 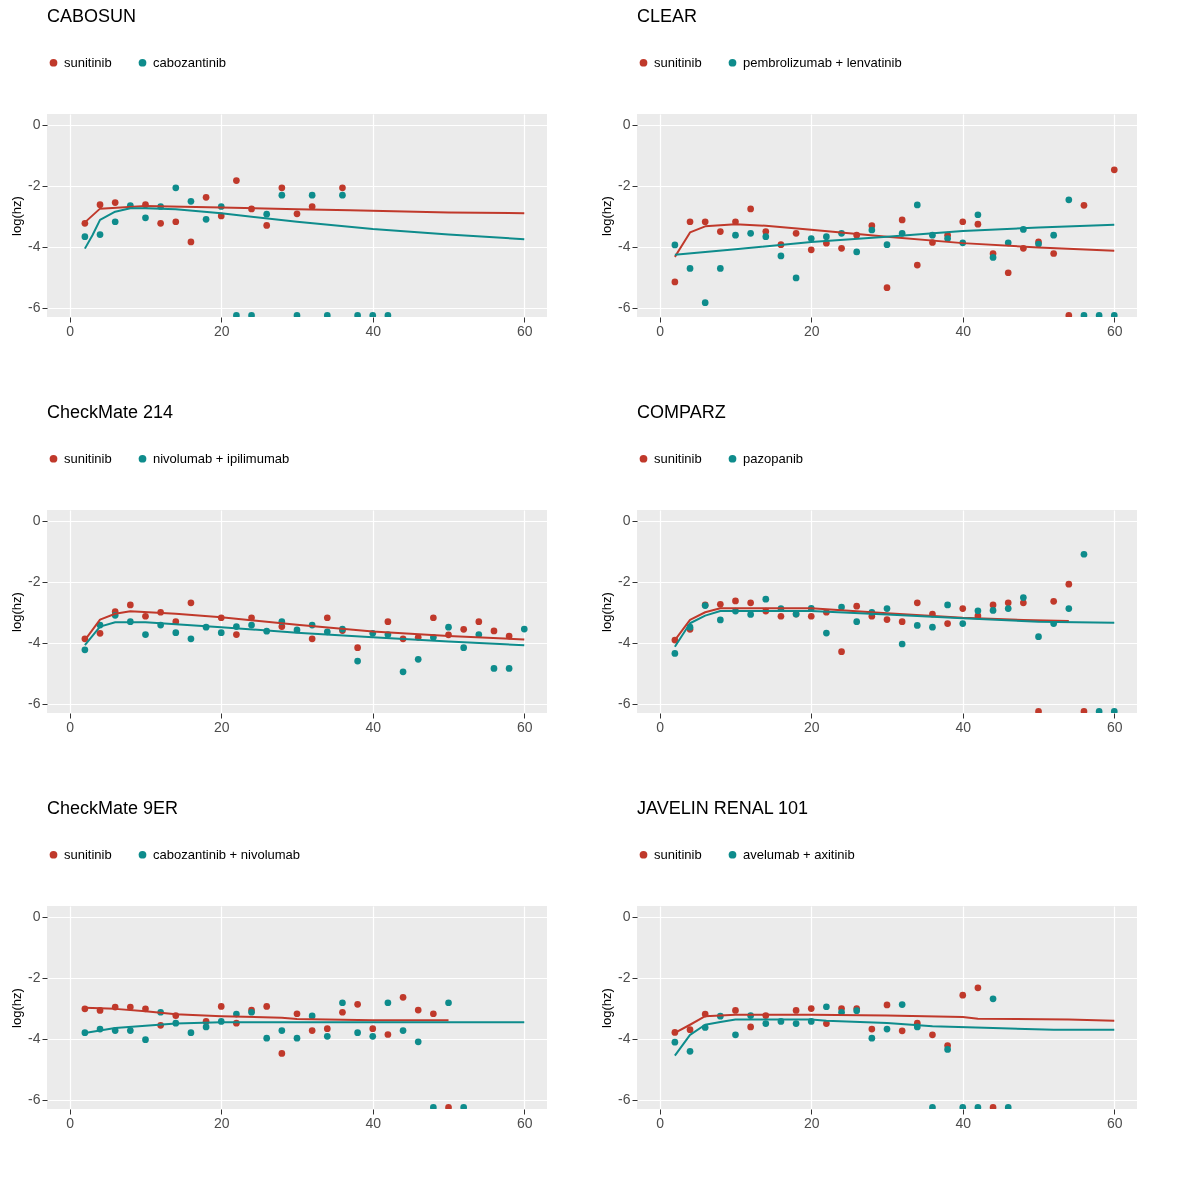 I want to click on chart-title: CLEAR, so click(x=667, y=16).